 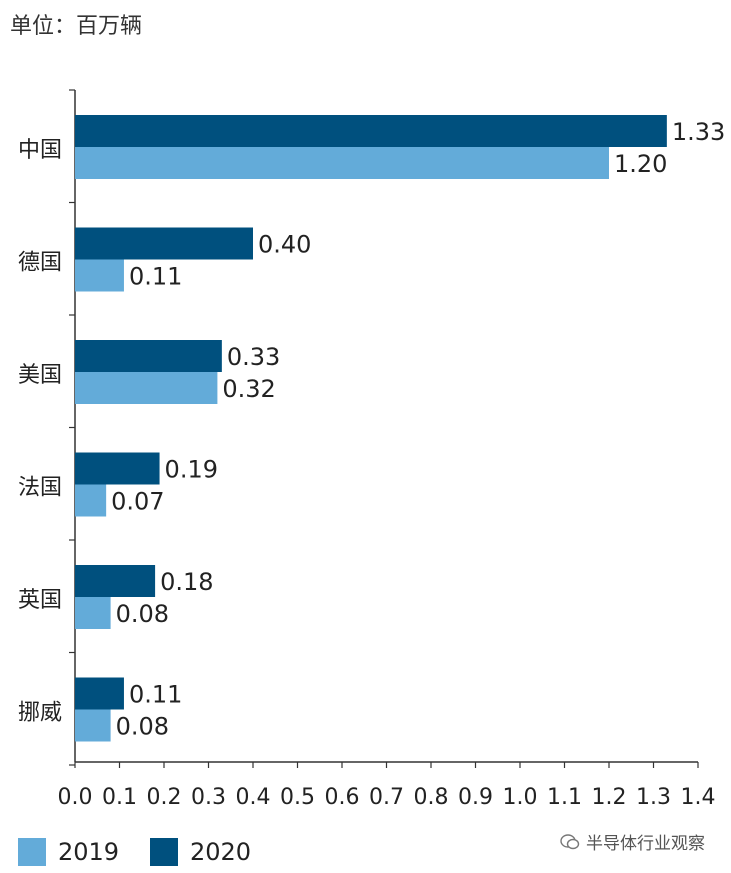 I want to click on data-label-2020: 0.18, so click(x=186, y=582).